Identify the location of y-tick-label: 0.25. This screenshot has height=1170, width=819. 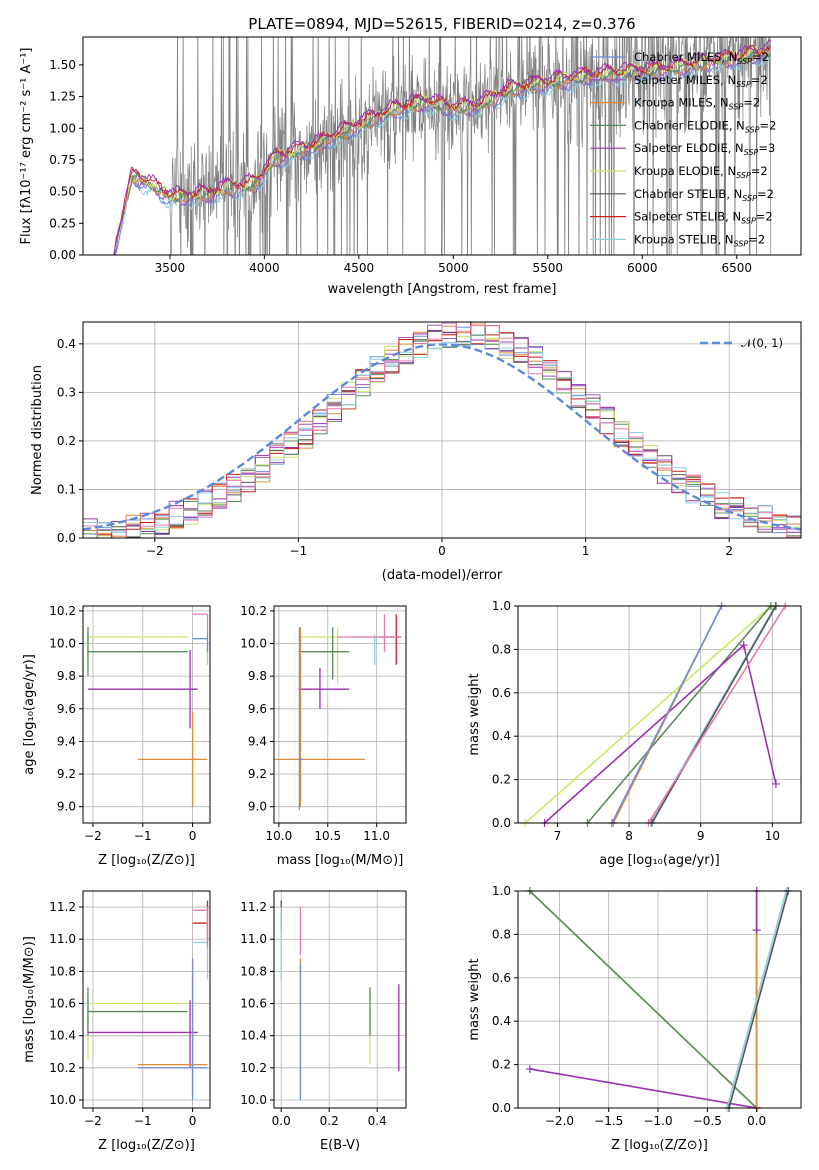
(62, 223).